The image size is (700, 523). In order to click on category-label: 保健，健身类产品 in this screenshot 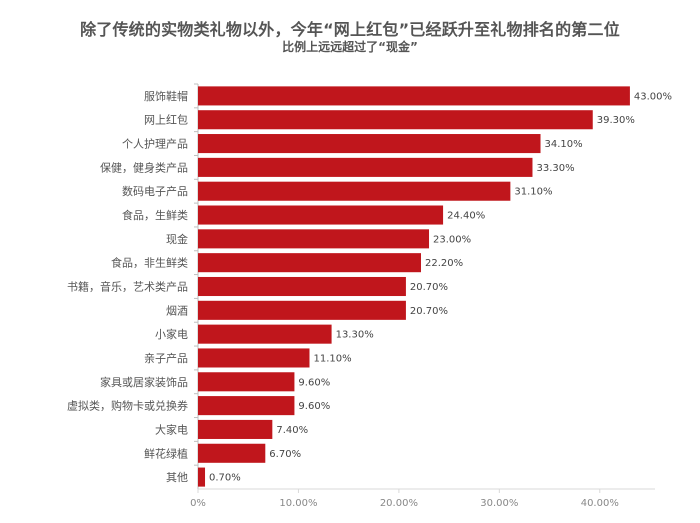, I will do `click(144, 167)`.